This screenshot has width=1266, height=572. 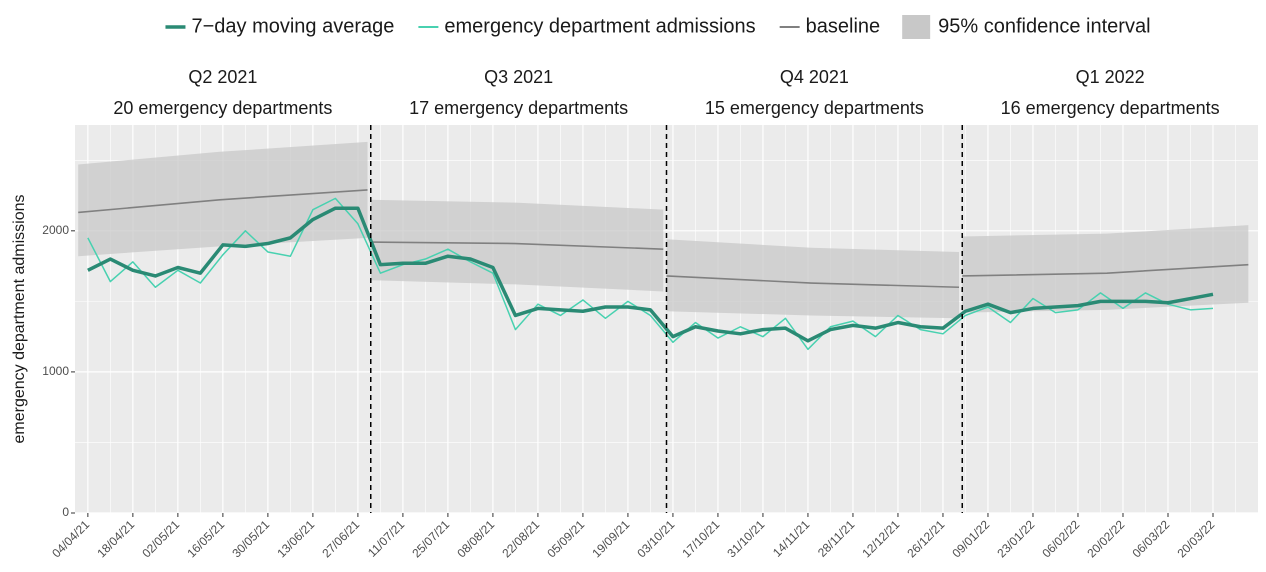 I want to click on legend-key, so click(x=916, y=27).